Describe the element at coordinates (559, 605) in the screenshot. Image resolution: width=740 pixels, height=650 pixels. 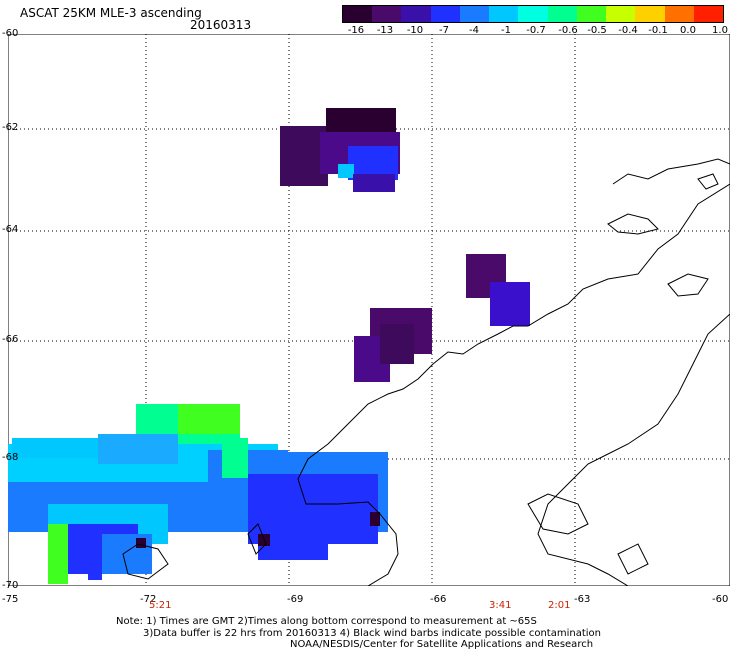
I see `time-label-3: 2:01` at that location.